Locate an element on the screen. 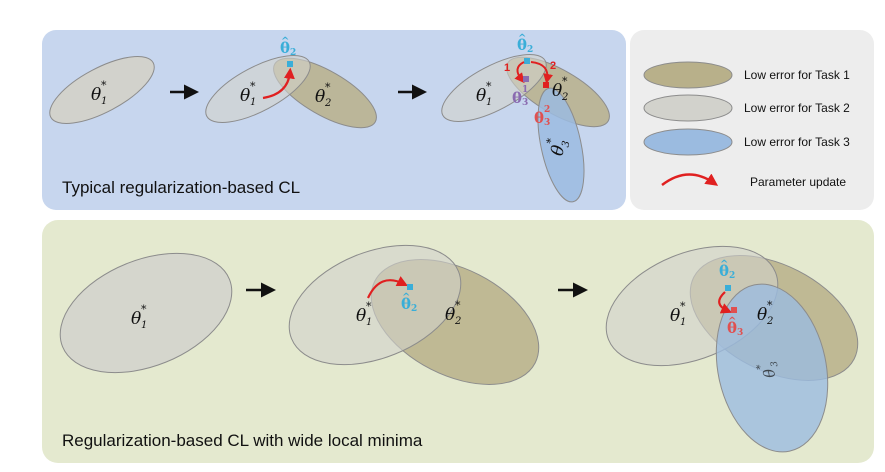  theta3-2-point is located at coordinates (546, 85).